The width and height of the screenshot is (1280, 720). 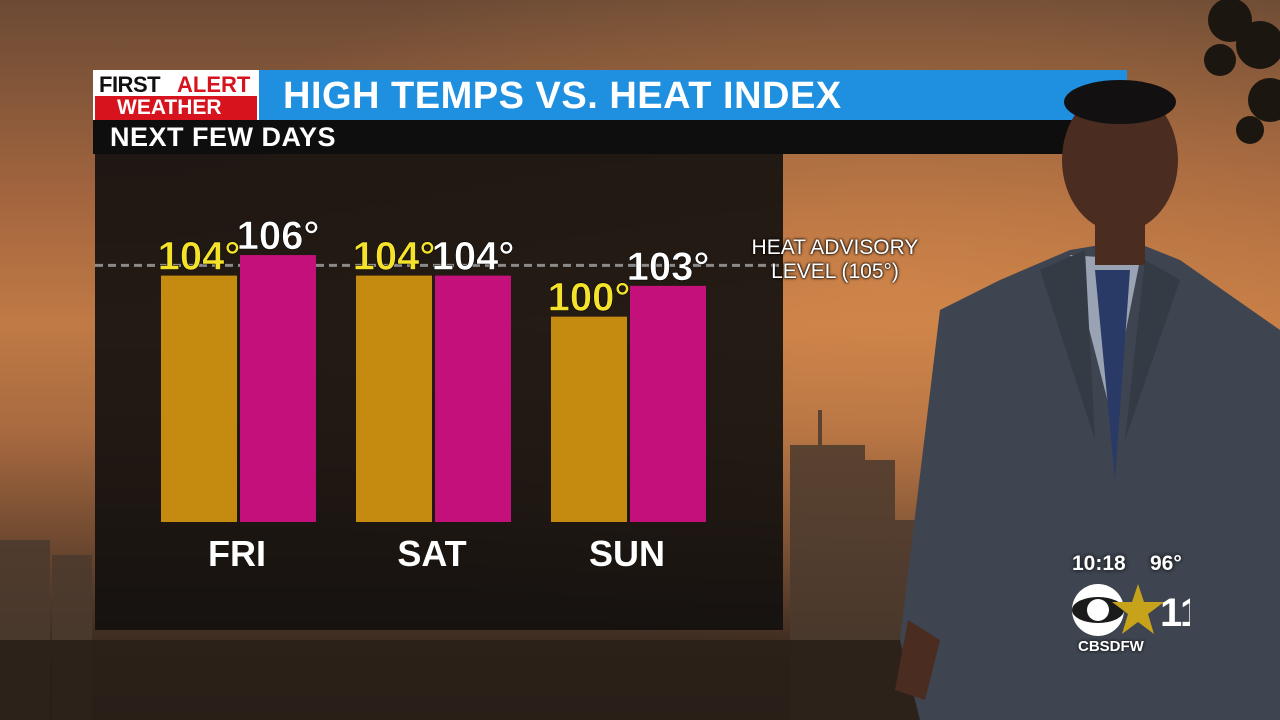 What do you see at coordinates (835, 247) in the screenshot?
I see `advisory-line-1: HEAT ADVISORY` at bounding box center [835, 247].